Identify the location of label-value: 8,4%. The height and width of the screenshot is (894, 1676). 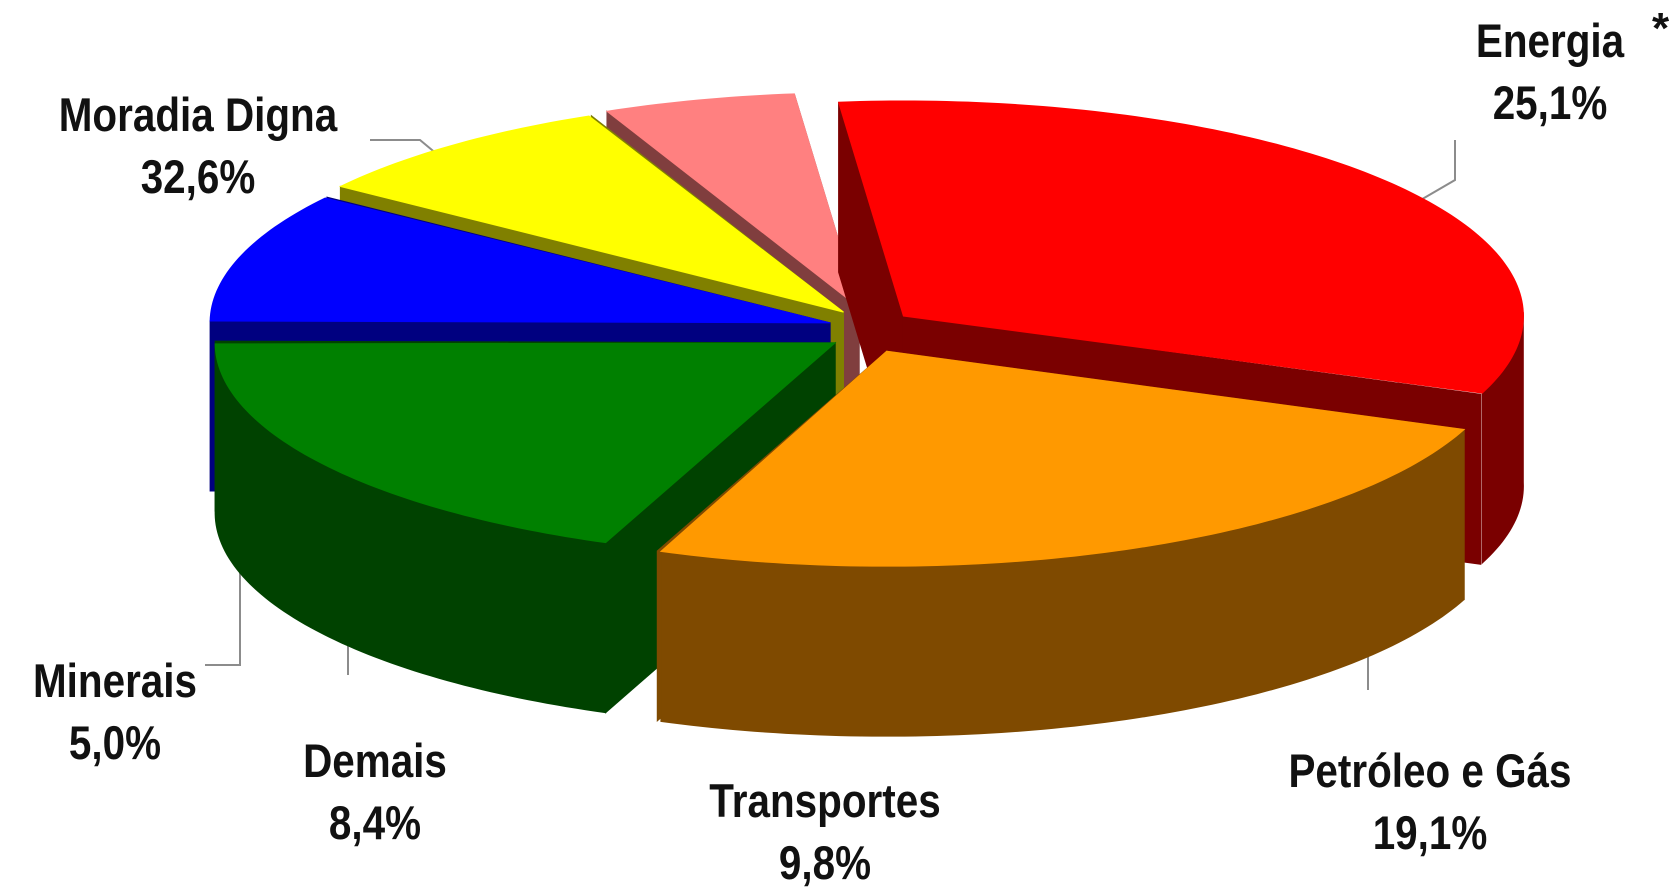
(375, 822).